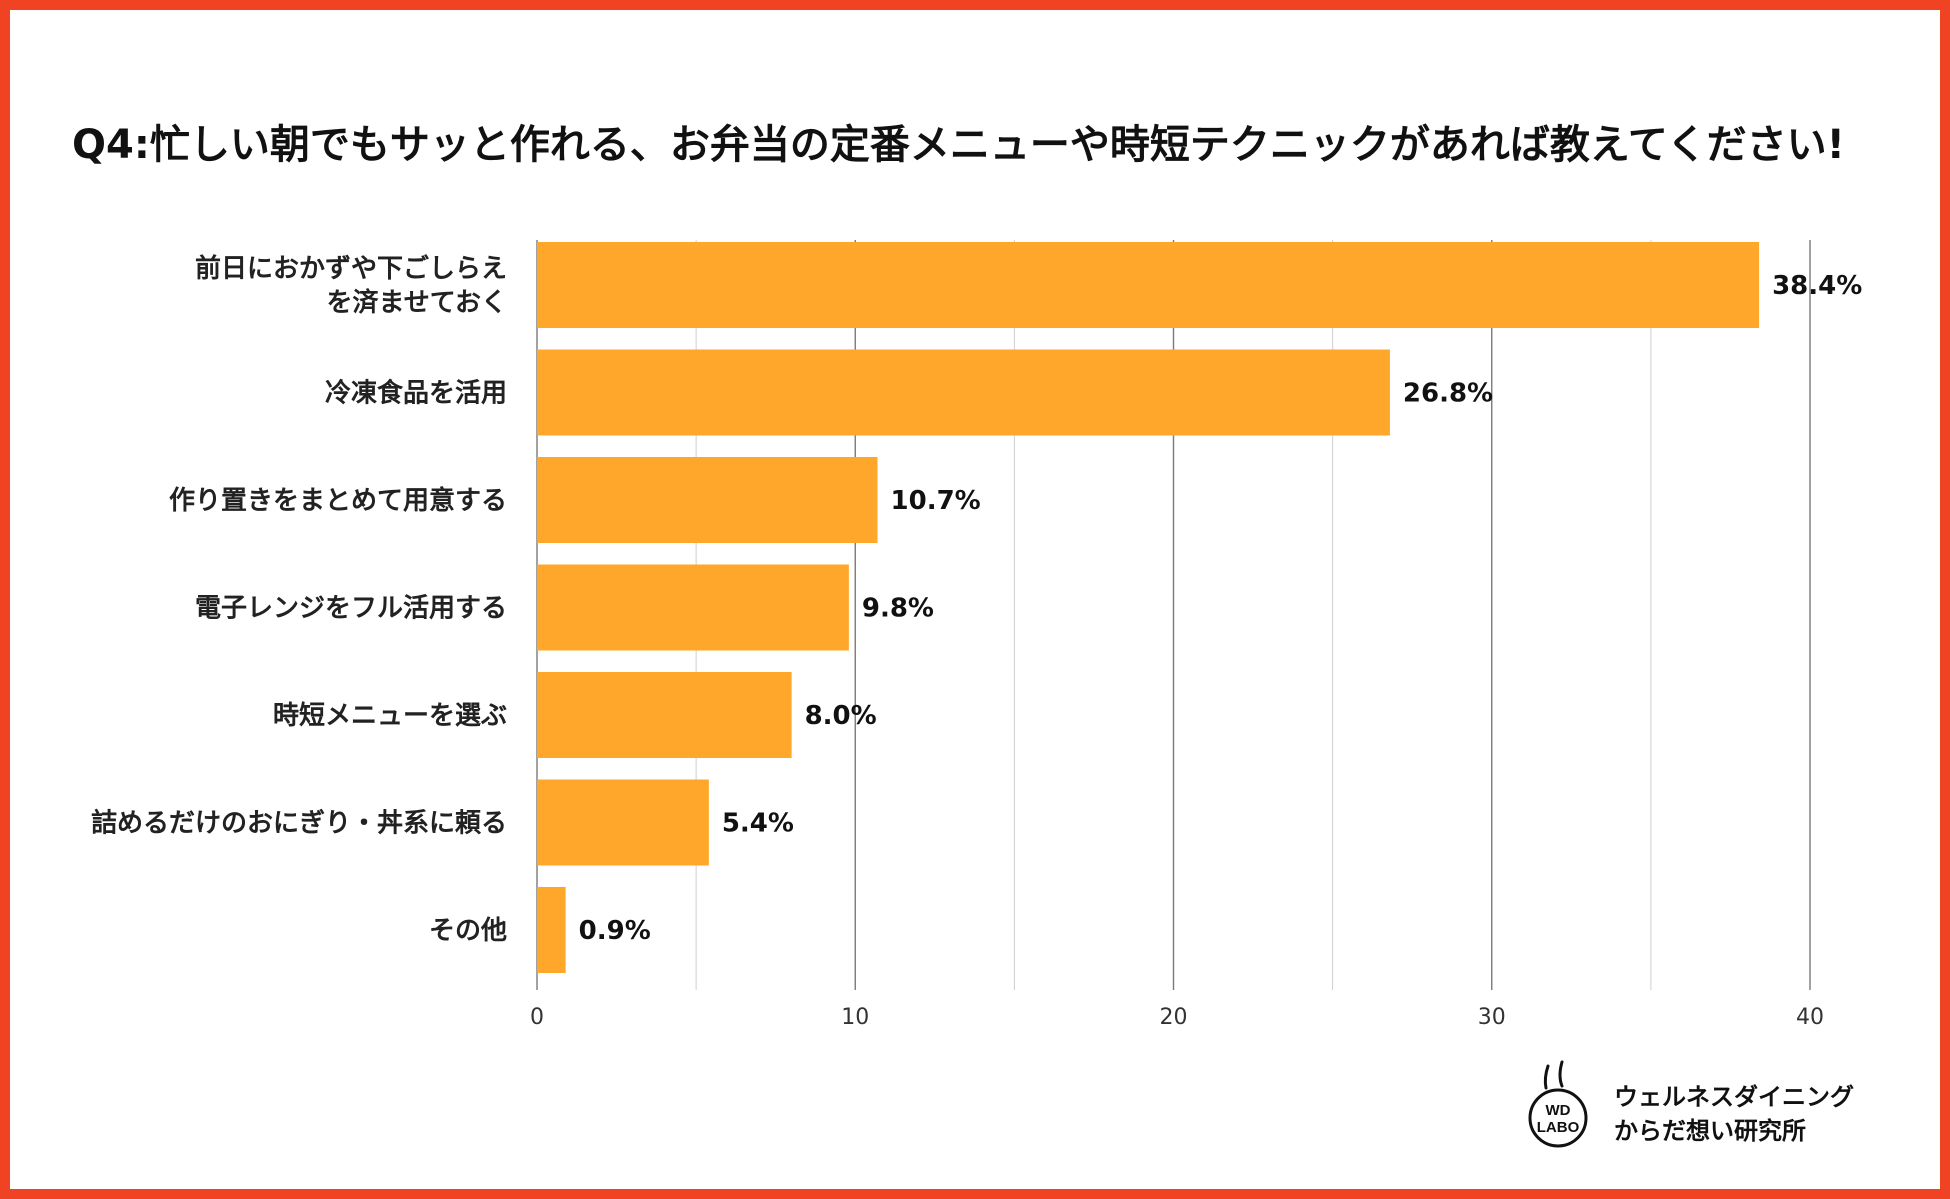 The image size is (1950, 1199). Describe the element at coordinates (351, 285) in the screenshot. I see `category-label-0: 前日におかずや下ごしらえを済ませておく` at that location.